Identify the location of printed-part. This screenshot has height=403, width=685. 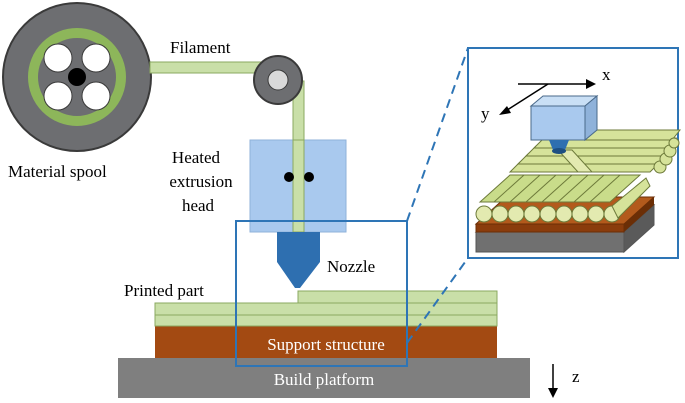
(326, 308).